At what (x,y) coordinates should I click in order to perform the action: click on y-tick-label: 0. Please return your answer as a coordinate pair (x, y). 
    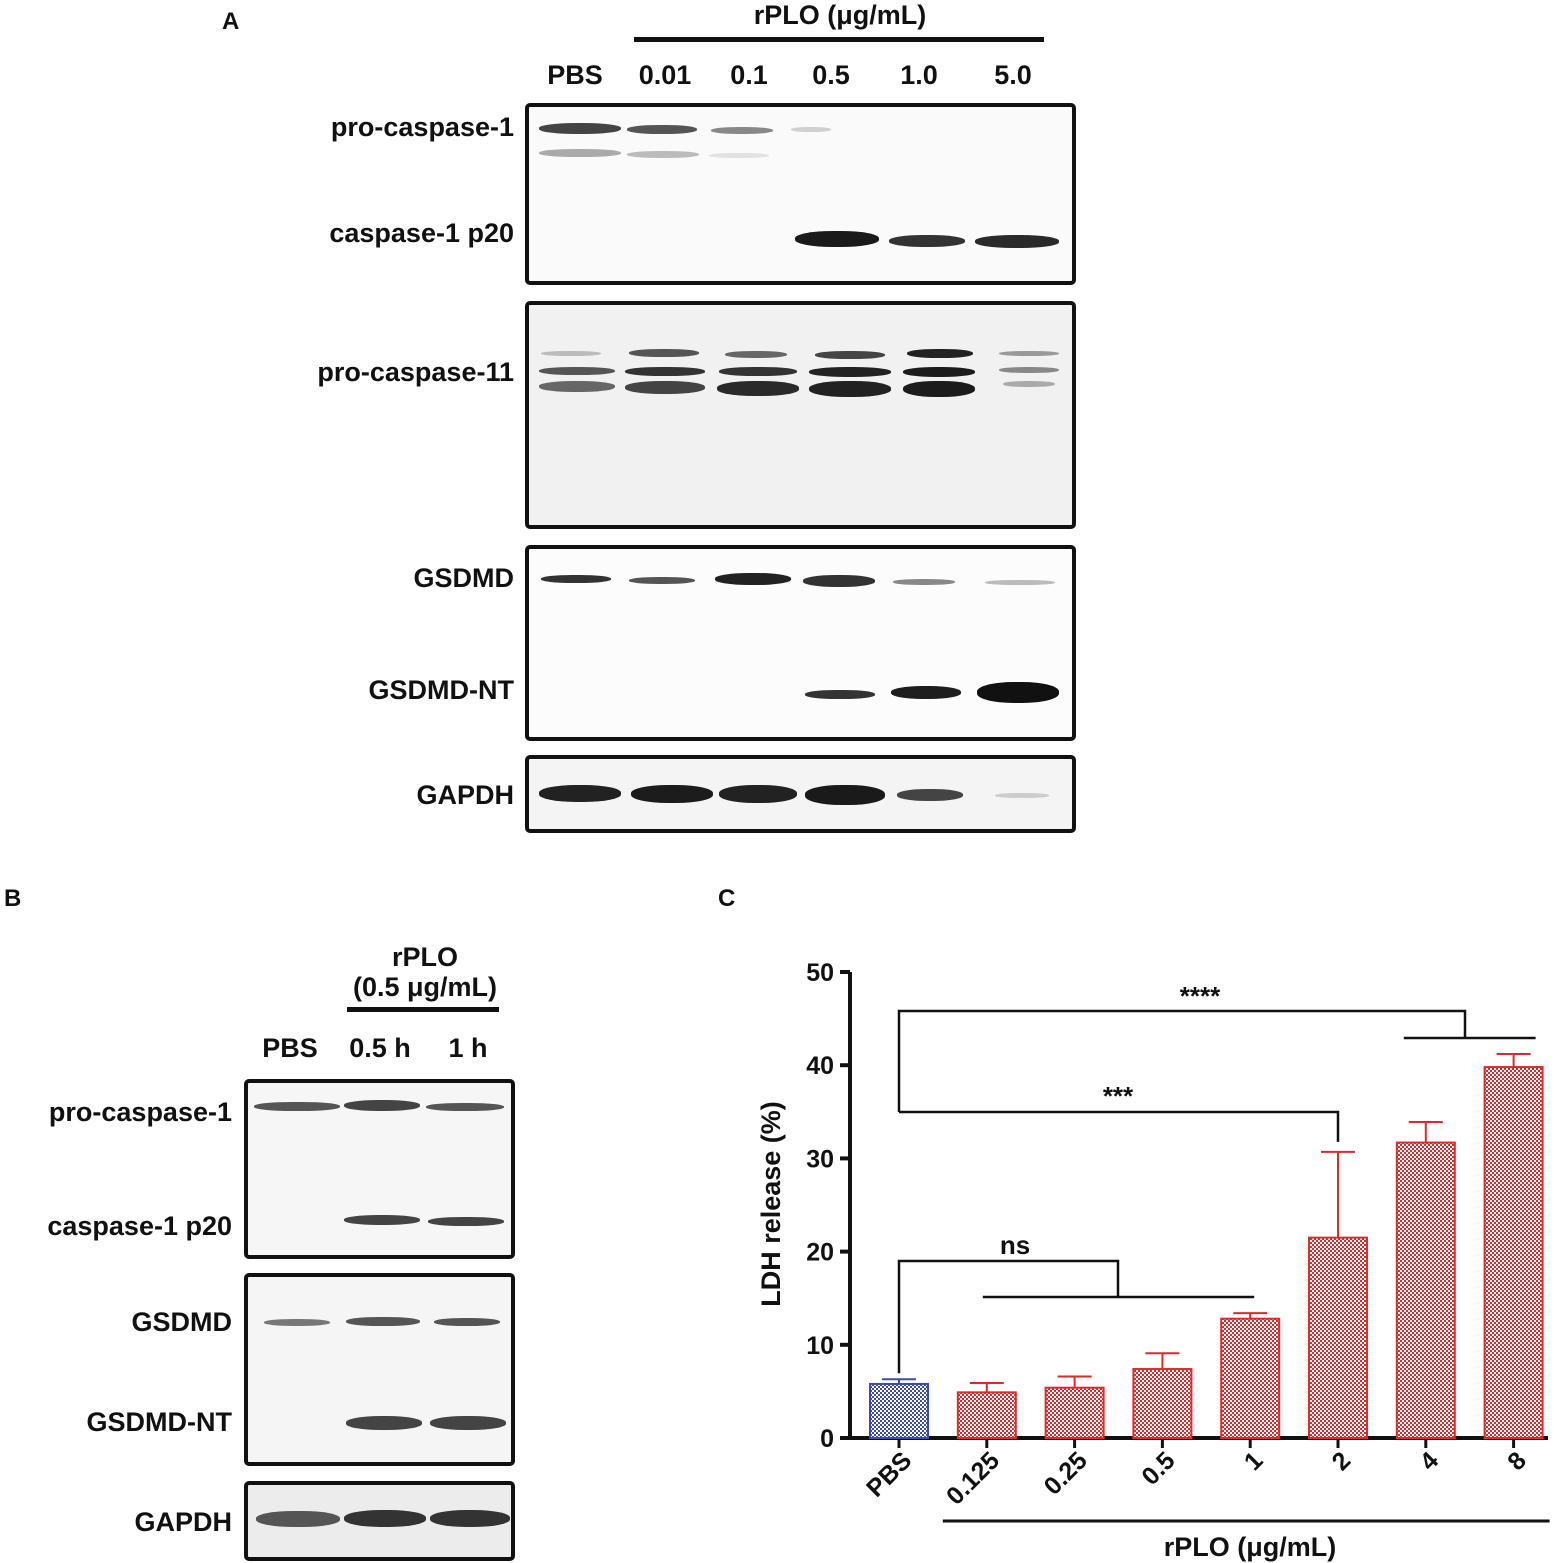
    Looking at the image, I should click on (827, 1439).